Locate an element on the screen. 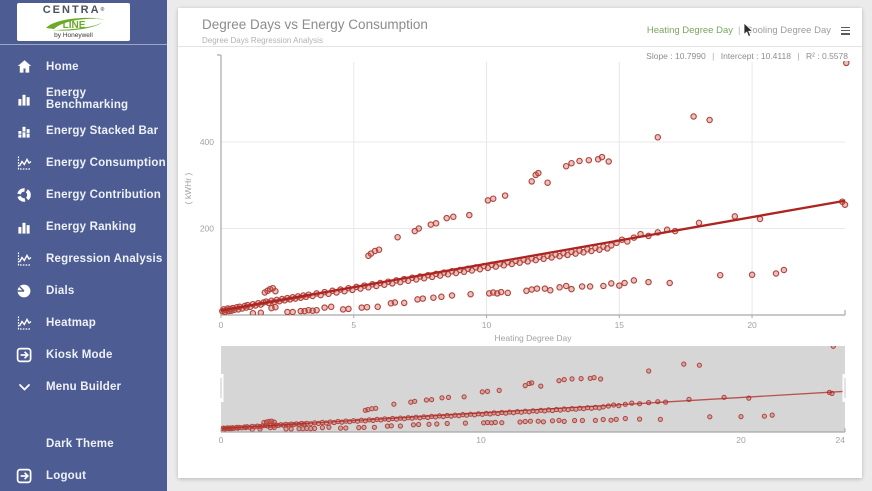  brand-byline: by Honeywell is located at coordinates (73, 35).